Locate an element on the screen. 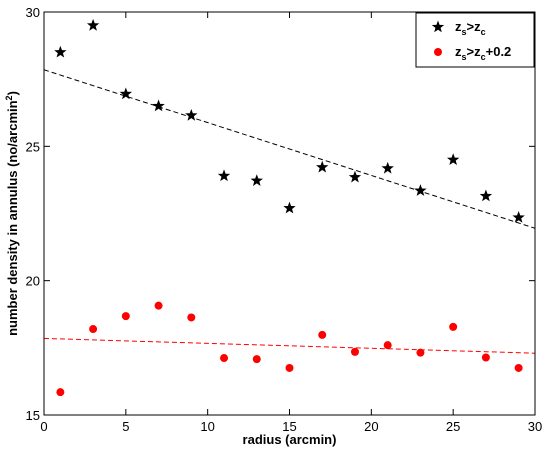  y-axis-label-main: number density in annulus (no/arcmin is located at coordinates (12, 218).